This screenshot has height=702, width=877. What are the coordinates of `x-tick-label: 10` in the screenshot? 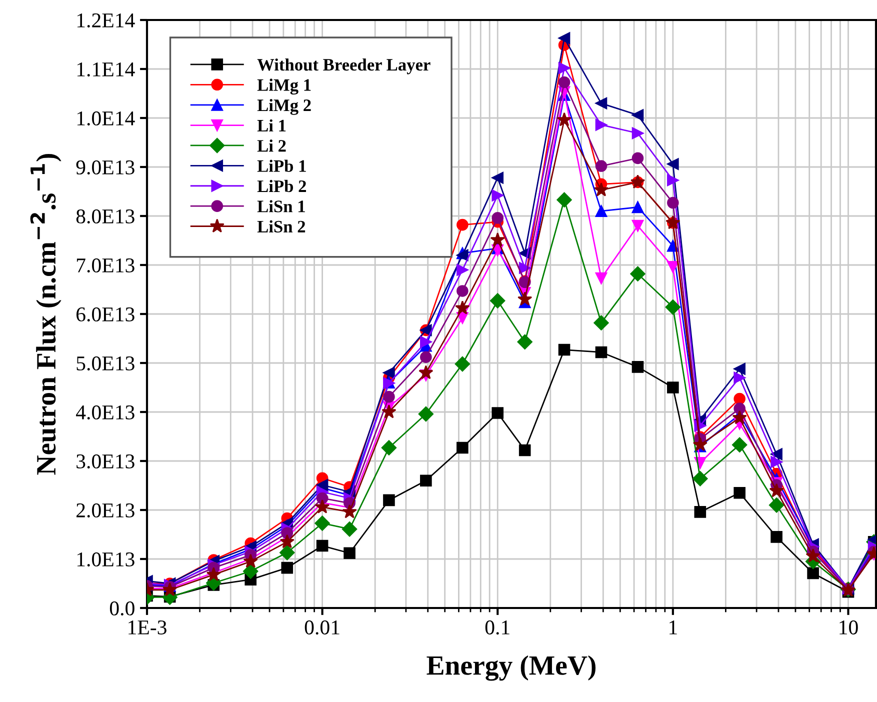 It's located at (849, 627).